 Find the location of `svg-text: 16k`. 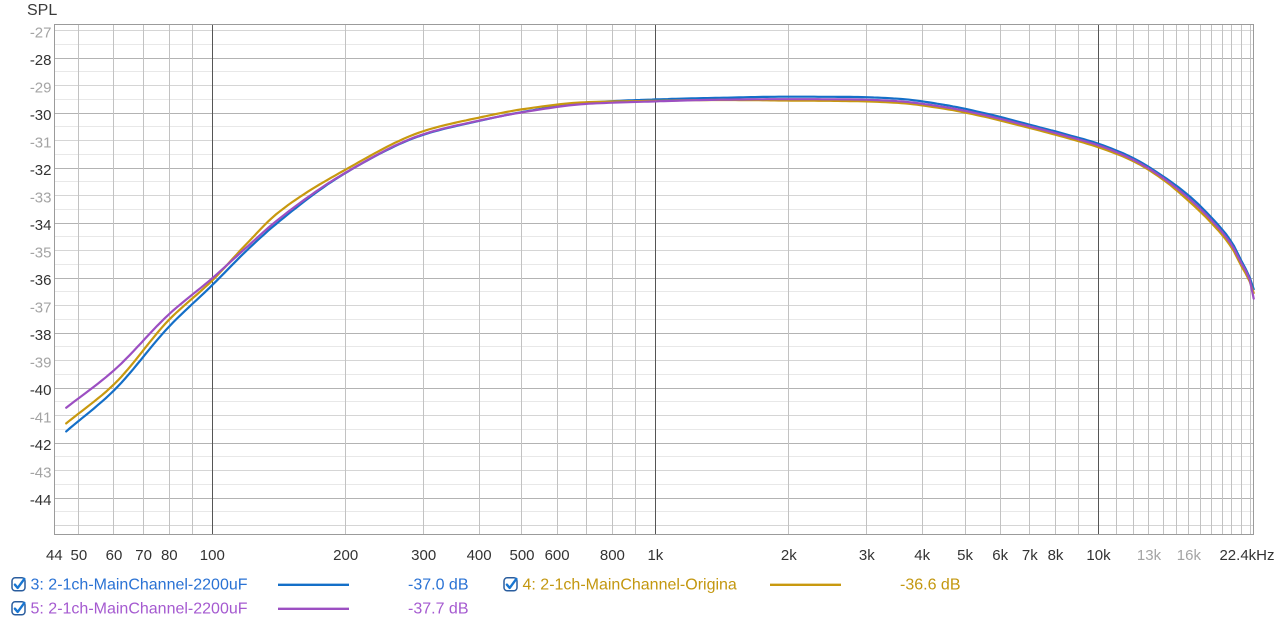

svg-text: 16k is located at coordinates (1189, 555).